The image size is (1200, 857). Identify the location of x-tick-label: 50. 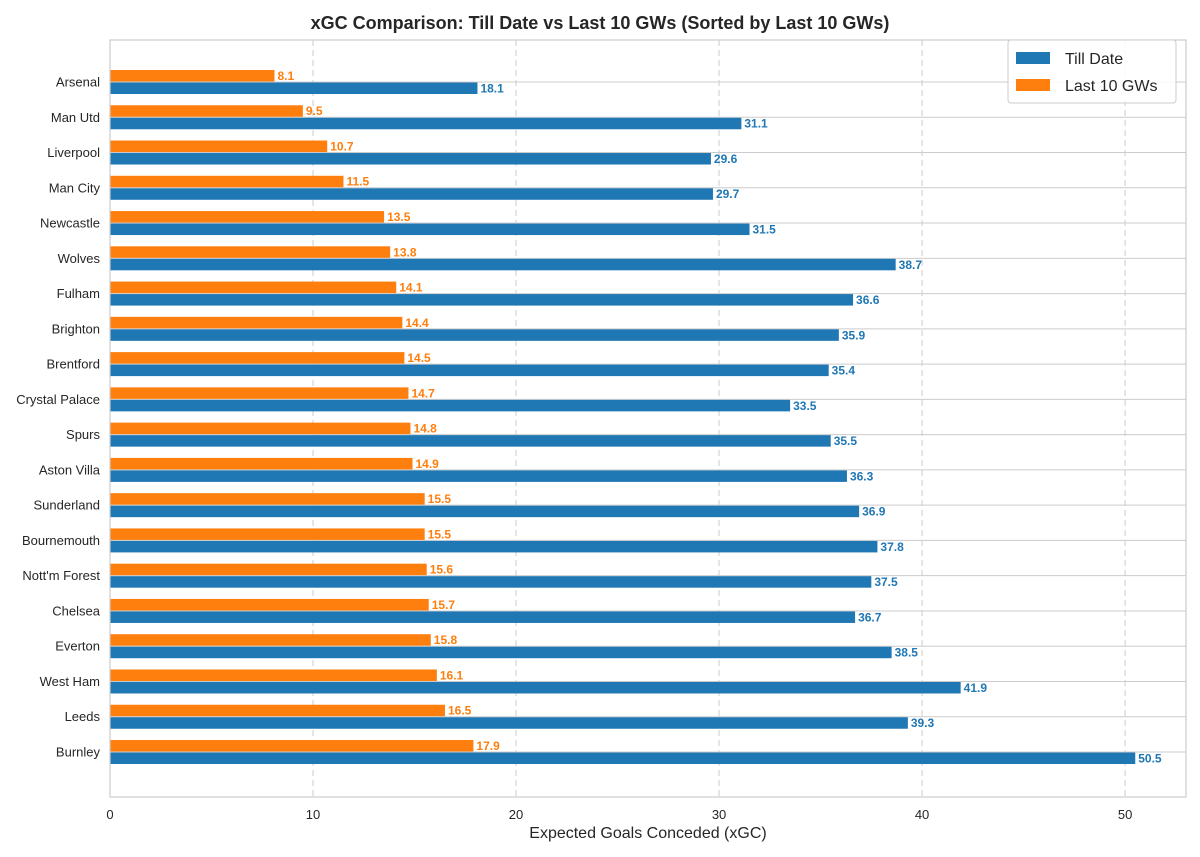
(1125, 814).